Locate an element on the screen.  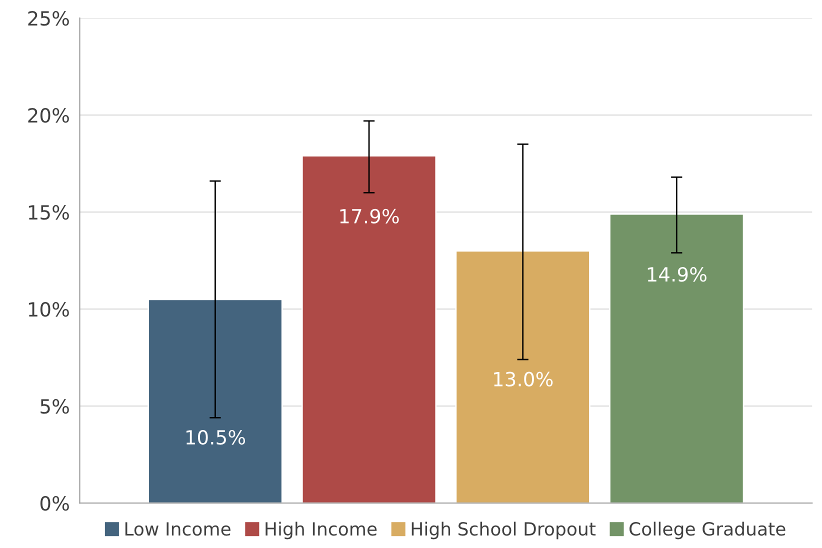
legend-label: High Income is located at coordinates (321, 531).